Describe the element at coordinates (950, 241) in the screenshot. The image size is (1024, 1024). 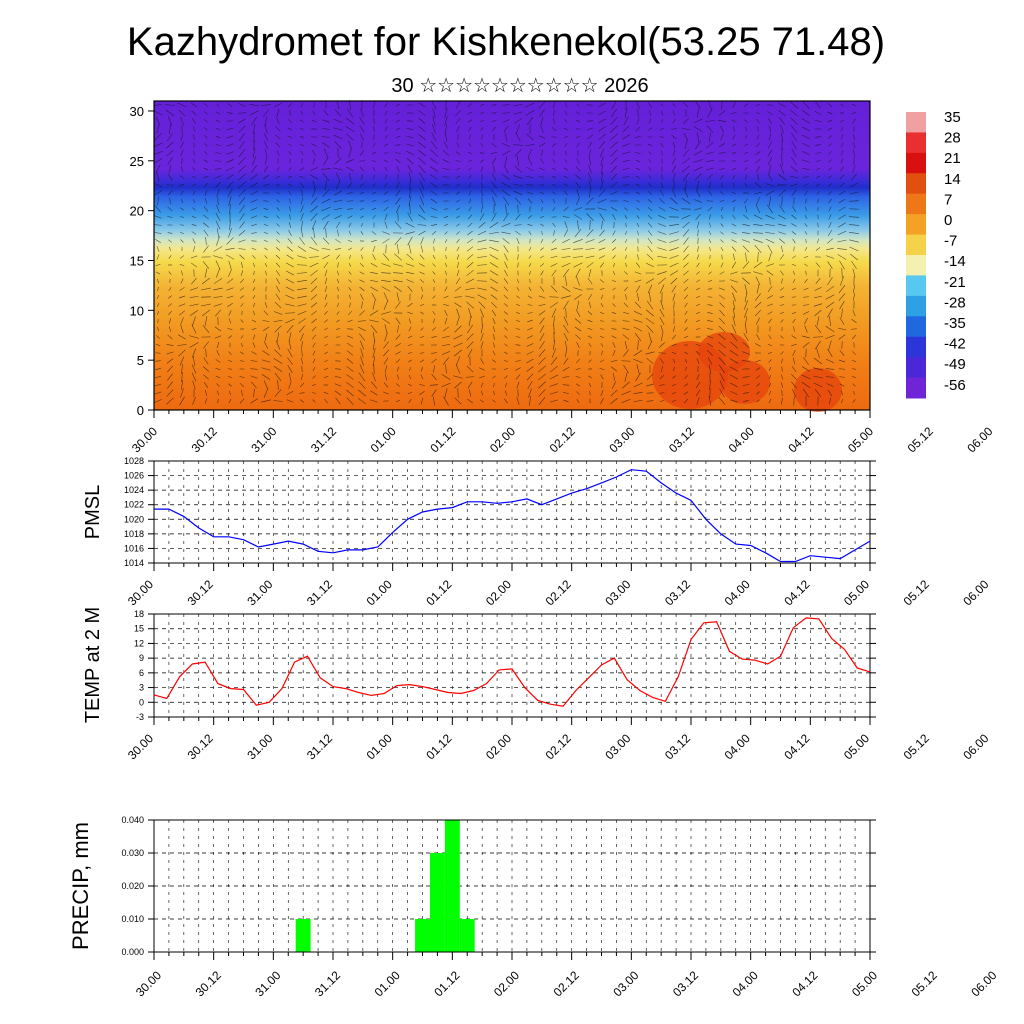
I see `colorbar-label: -7` at that location.